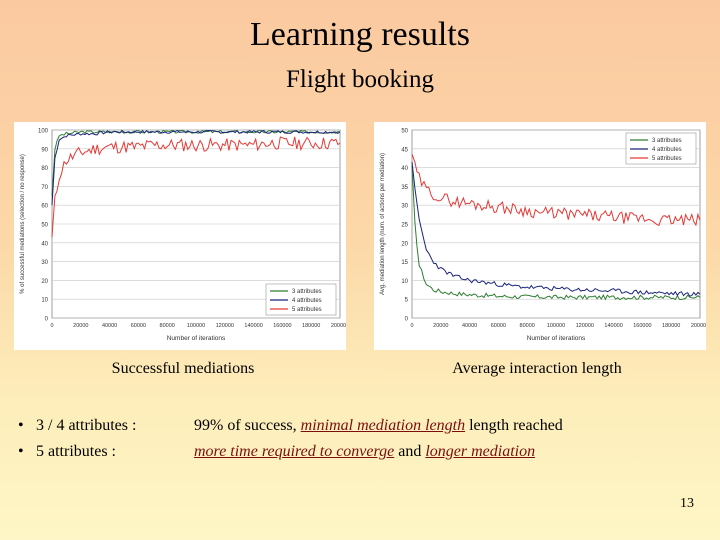 The height and width of the screenshot is (540, 720). What do you see at coordinates (407, 301) in the screenshot?
I see `y-tick-label: 5` at bounding box center [407, 301].